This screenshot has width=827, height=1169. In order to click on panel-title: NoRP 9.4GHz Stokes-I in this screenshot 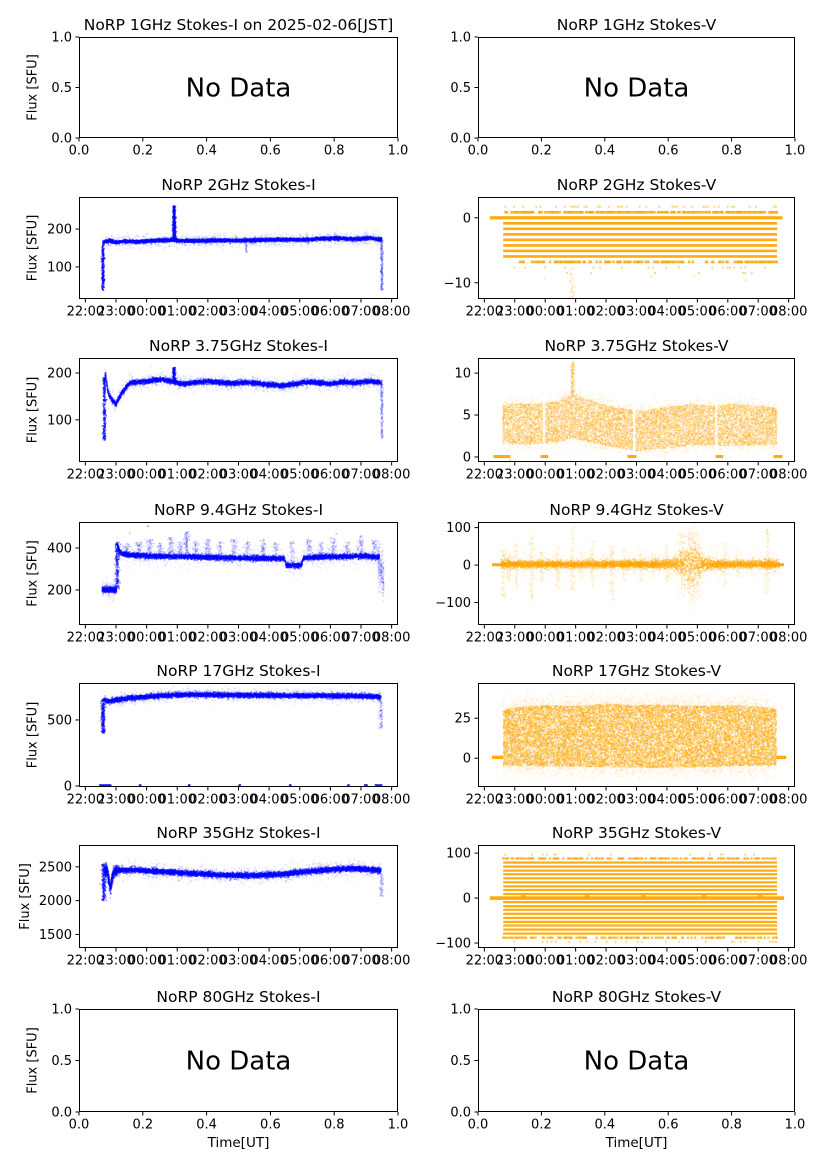, I will do `click(238, 510)`.